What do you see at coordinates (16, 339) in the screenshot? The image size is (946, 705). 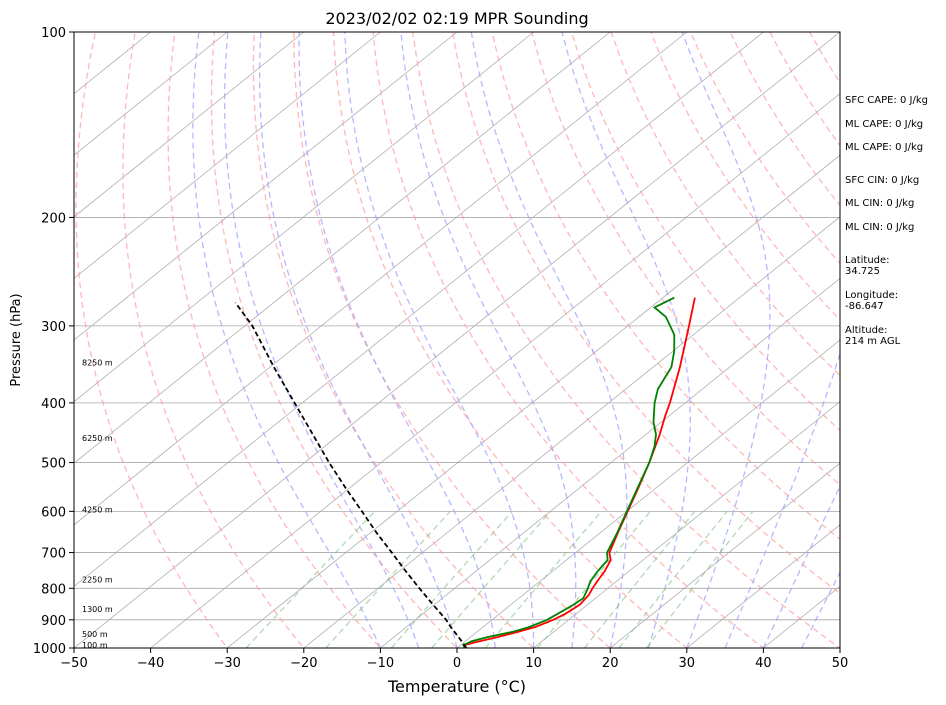 I see `y-axis-label: Pressure (hPa)` at bounding box center [16, 339].